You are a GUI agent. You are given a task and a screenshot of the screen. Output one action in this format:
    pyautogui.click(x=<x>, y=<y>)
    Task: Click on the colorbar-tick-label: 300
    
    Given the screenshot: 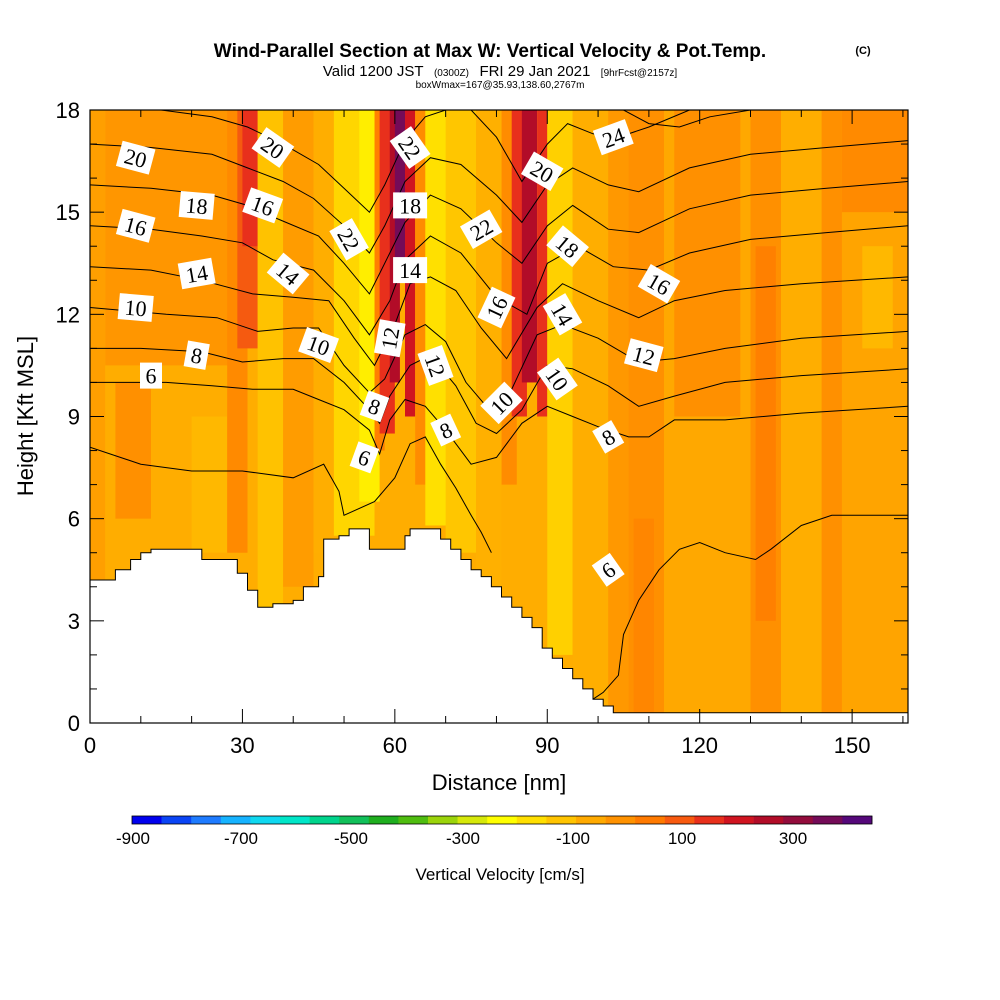 What is the action you would take?
    pyautogui.click(x=793, y=838)
    